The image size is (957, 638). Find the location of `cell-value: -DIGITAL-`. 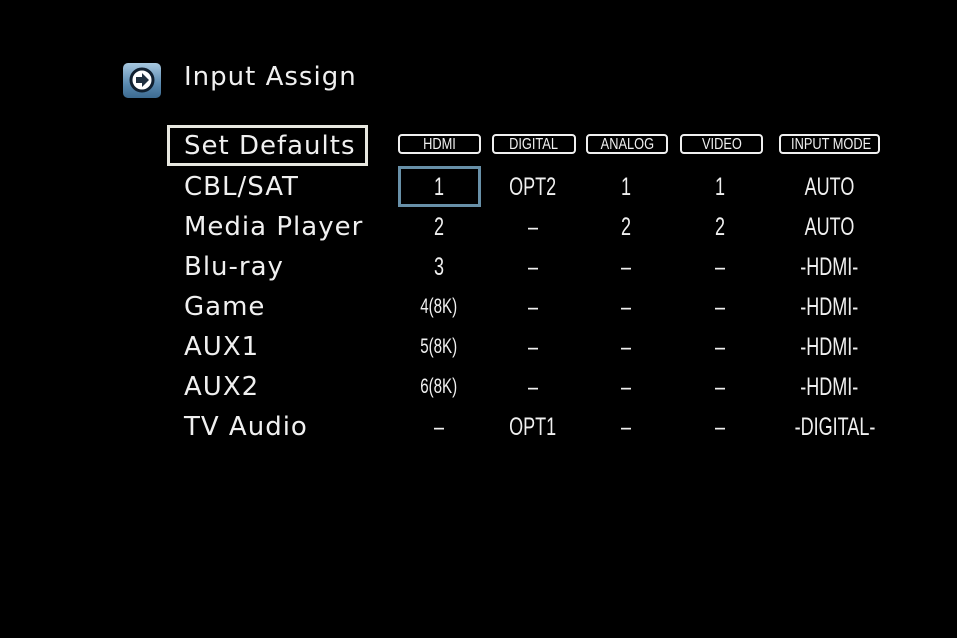

cell-value: -DIGITAL- is located at coordinates (835, 427).